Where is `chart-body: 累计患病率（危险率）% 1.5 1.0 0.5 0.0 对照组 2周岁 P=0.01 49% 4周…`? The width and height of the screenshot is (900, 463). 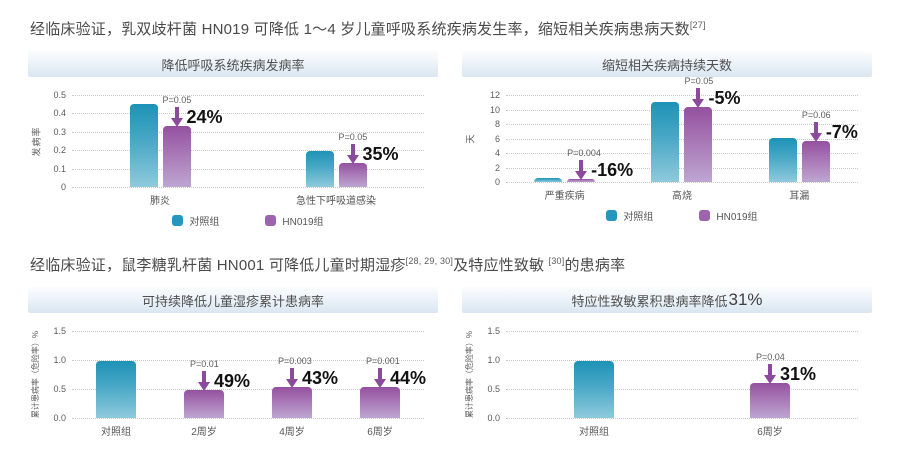
chart-body: 累计患病率（危险率）% 1.5 1.0 0.5 0.0 对照组 2周岁 P=0.01 49% 4周… is located at coordinates (233, 382).